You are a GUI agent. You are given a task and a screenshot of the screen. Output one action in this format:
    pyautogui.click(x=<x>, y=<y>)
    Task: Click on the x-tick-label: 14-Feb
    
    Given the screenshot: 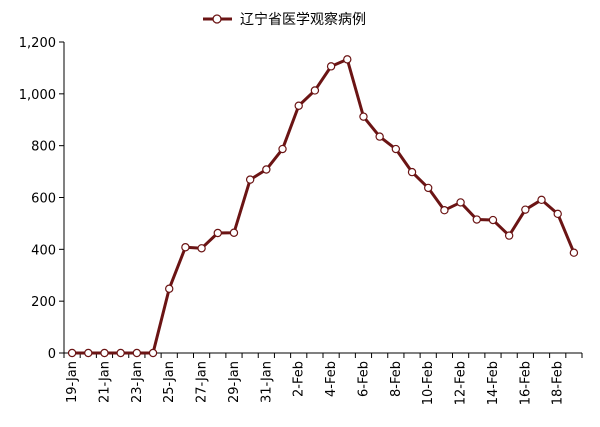 What is the action you would take?
    pyautogui.click(x=493, y=383)
    